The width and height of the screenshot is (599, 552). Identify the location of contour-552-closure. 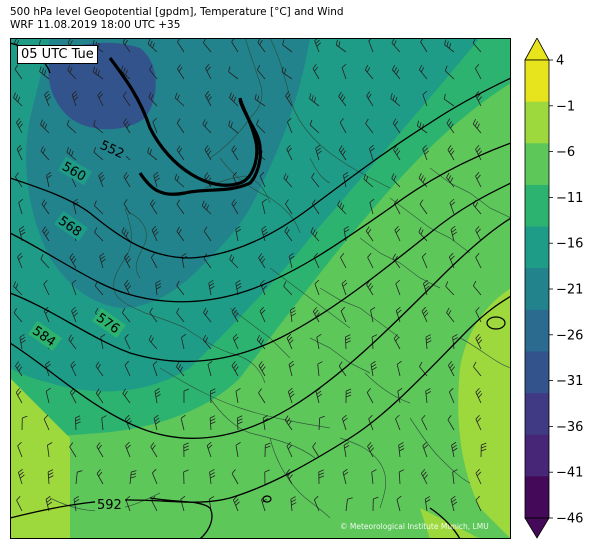
(200, 147).